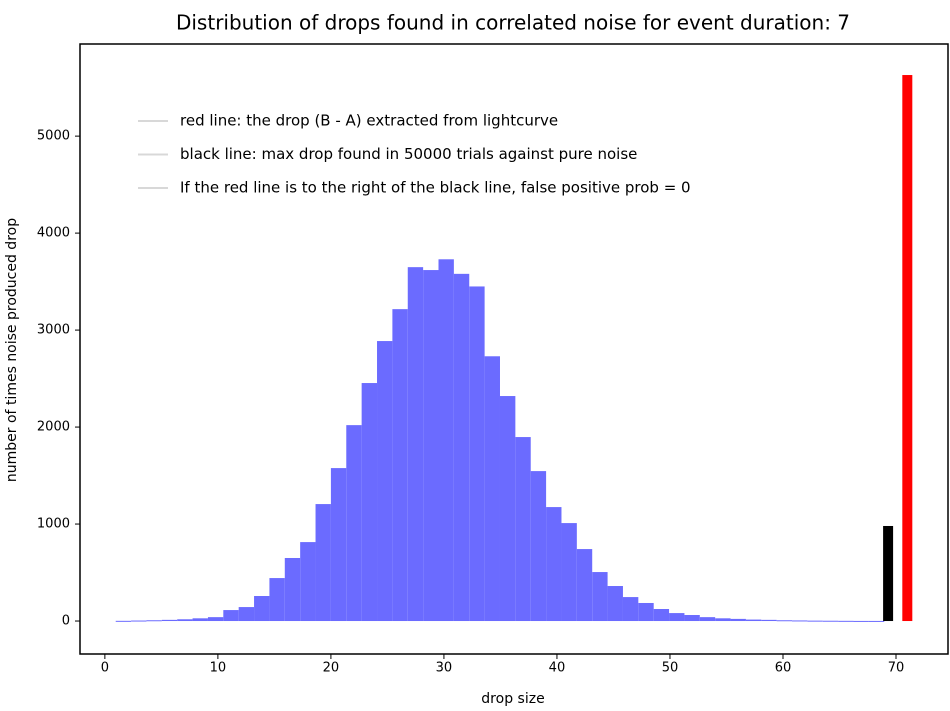 The height and width of the screenshot is (711, 950). What do you see at coordinates (444, 668) in the screenshot?
I see `x-tick-label: 30` at bounding box center [444, 668].